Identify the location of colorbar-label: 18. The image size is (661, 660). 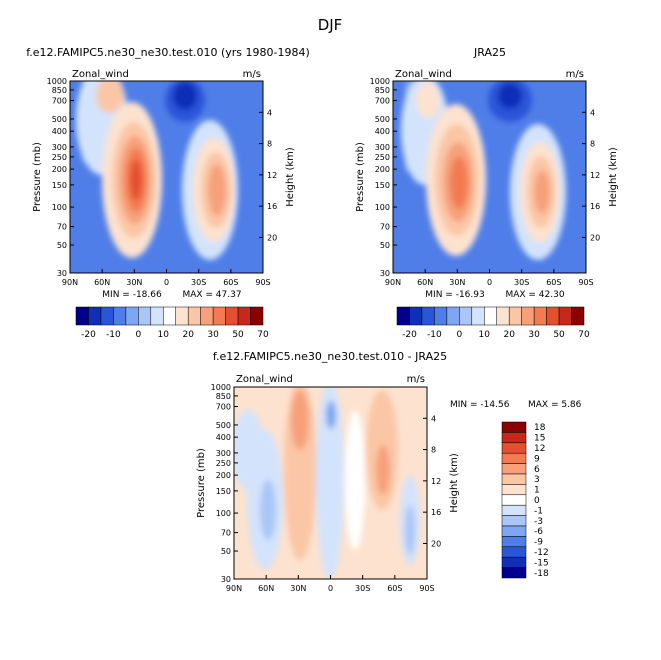
(540, 428).